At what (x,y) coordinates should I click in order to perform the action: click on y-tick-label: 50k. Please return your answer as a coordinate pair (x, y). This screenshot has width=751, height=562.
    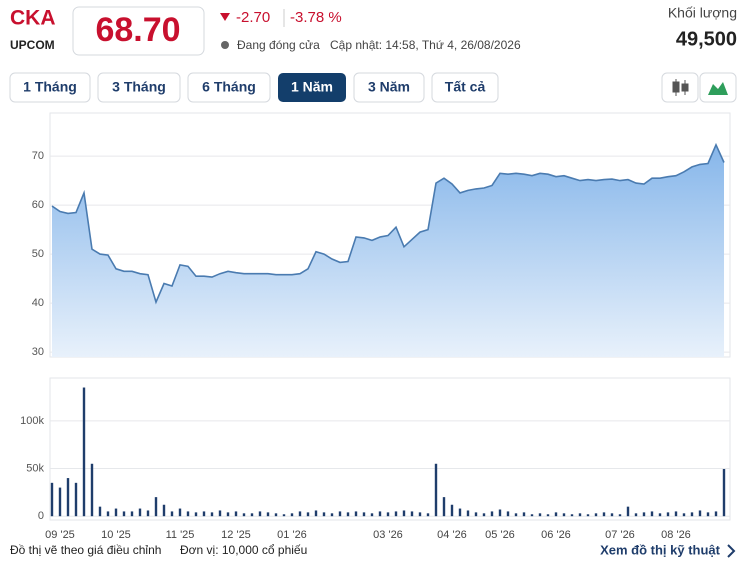
    Looking at the image, I should click on (35, 468).